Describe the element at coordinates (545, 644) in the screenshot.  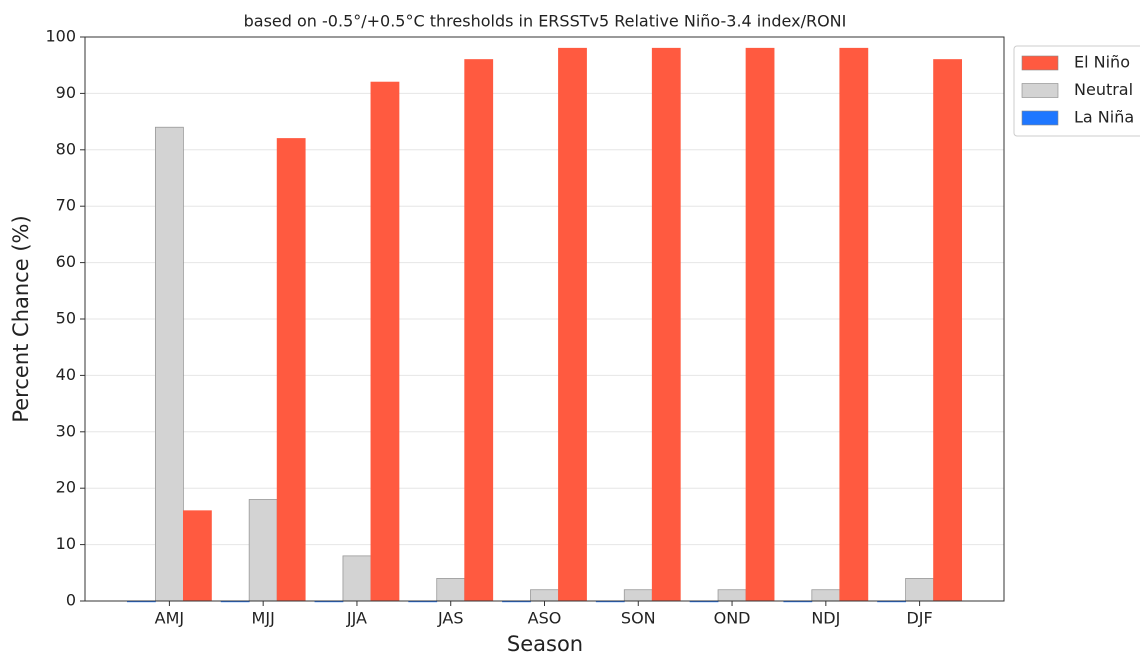
I see `x-axis-label: Season` at that location.